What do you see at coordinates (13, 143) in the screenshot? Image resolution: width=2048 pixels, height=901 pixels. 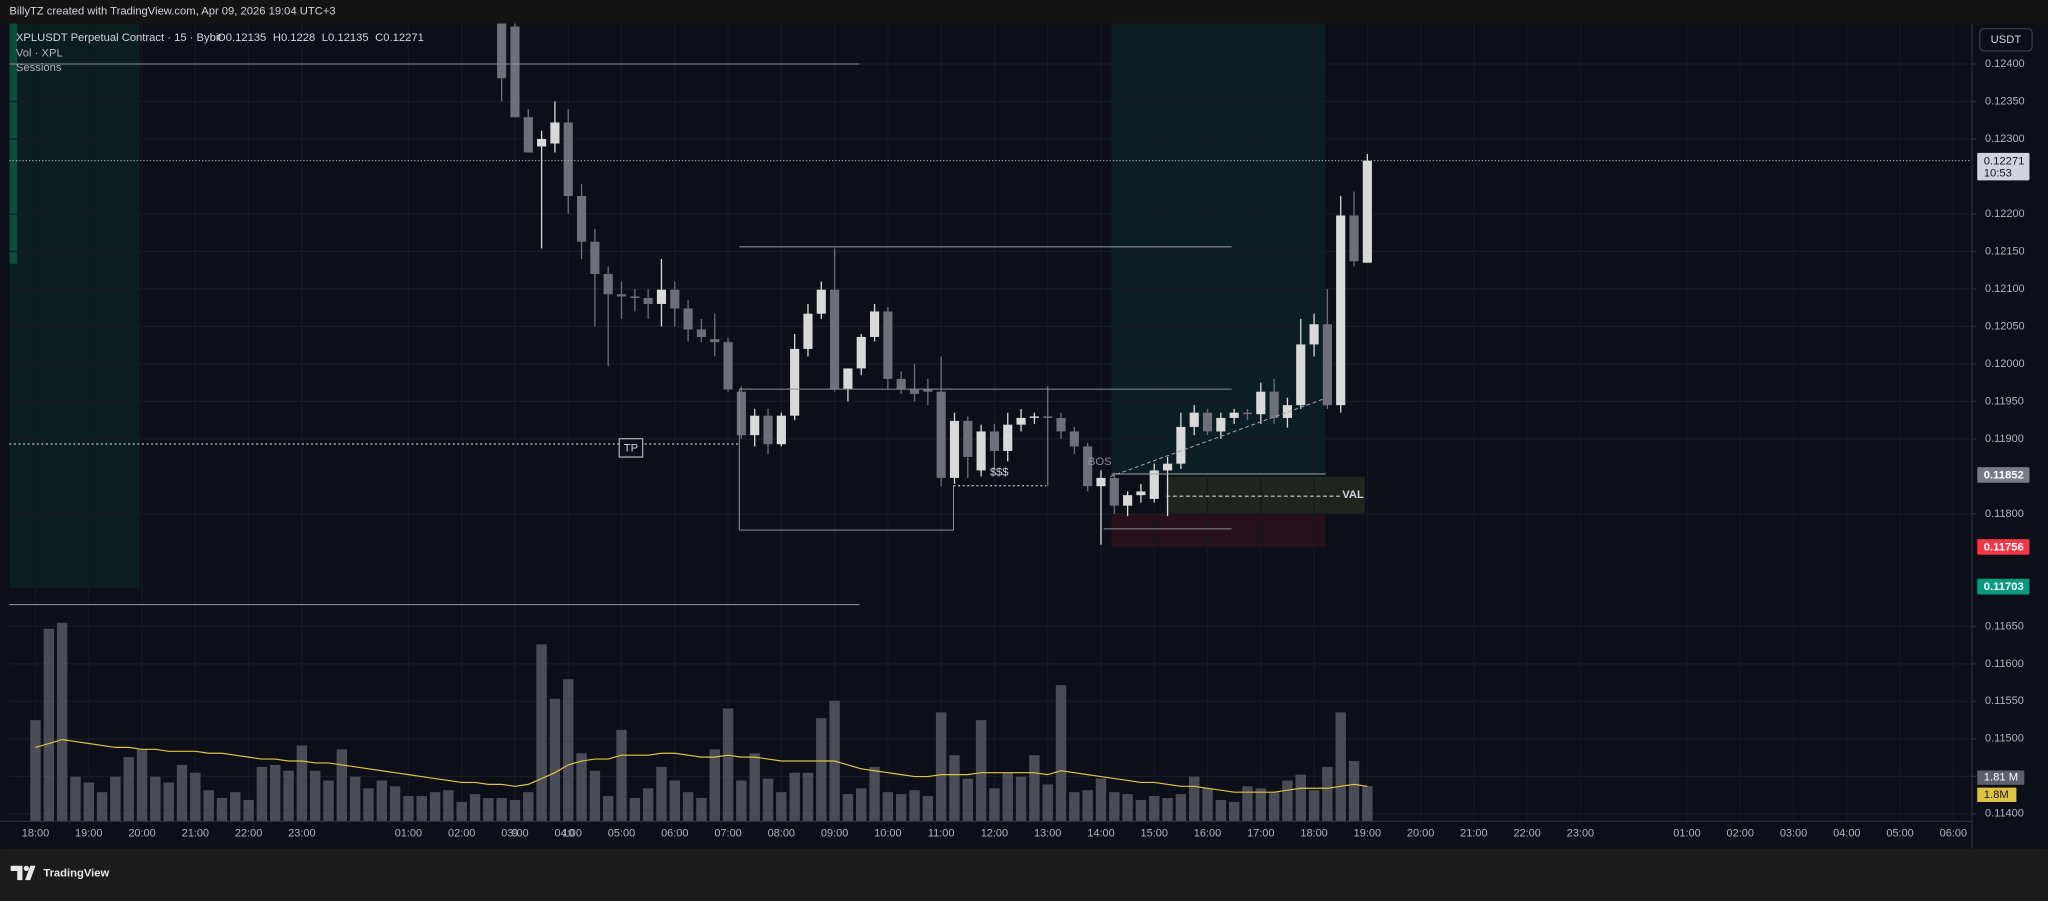 I see `session-edge` at bounding box center [13, 143].